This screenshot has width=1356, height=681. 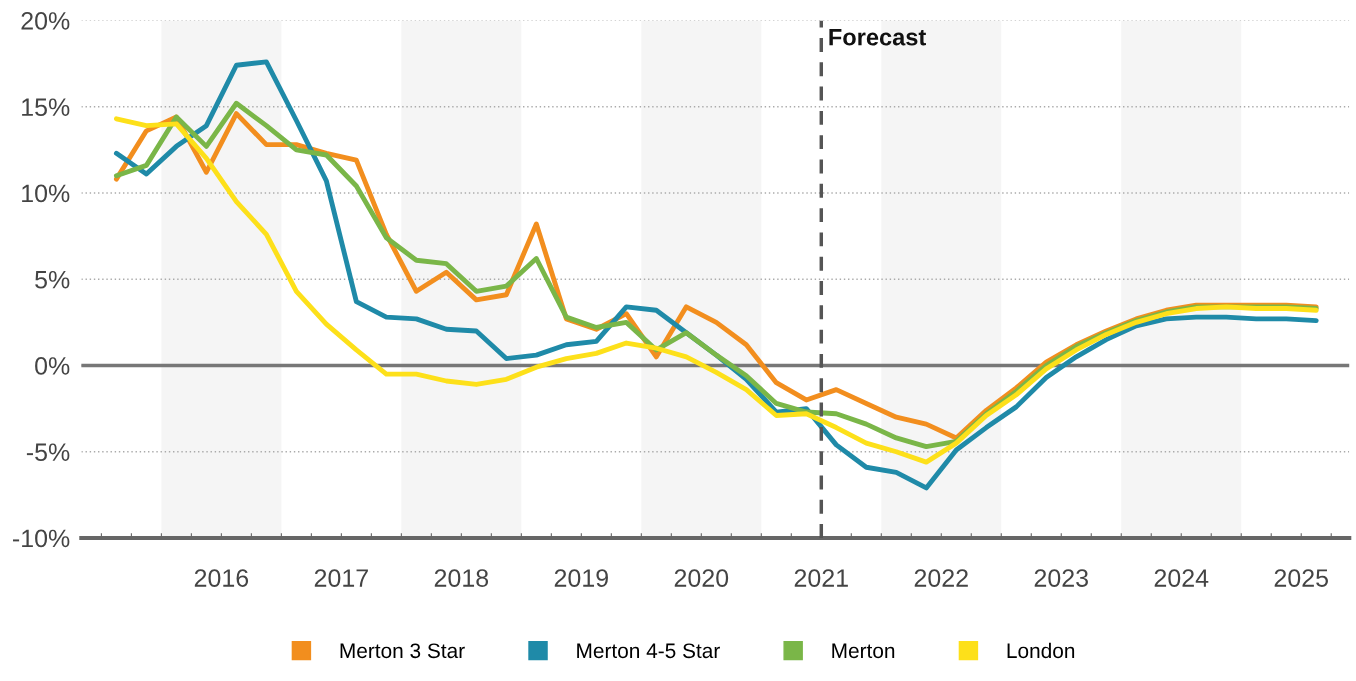 What do you see at coordinates (863, 651) in the screenshot?
I see `legend-label: Merton` at bounding box center [863, 651].